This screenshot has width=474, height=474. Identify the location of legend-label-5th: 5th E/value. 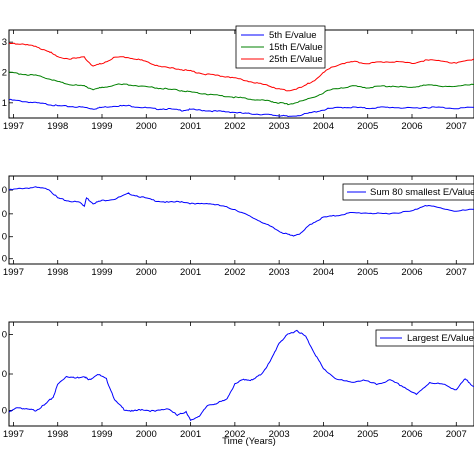
(293, 35).